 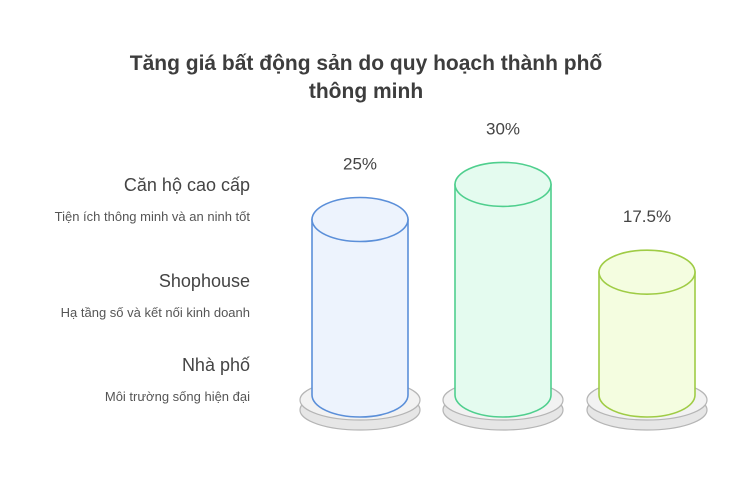 I want to click on legend-desc: Hạ tầng số và kết nối kinh doanh, so click(x=155, y=312).